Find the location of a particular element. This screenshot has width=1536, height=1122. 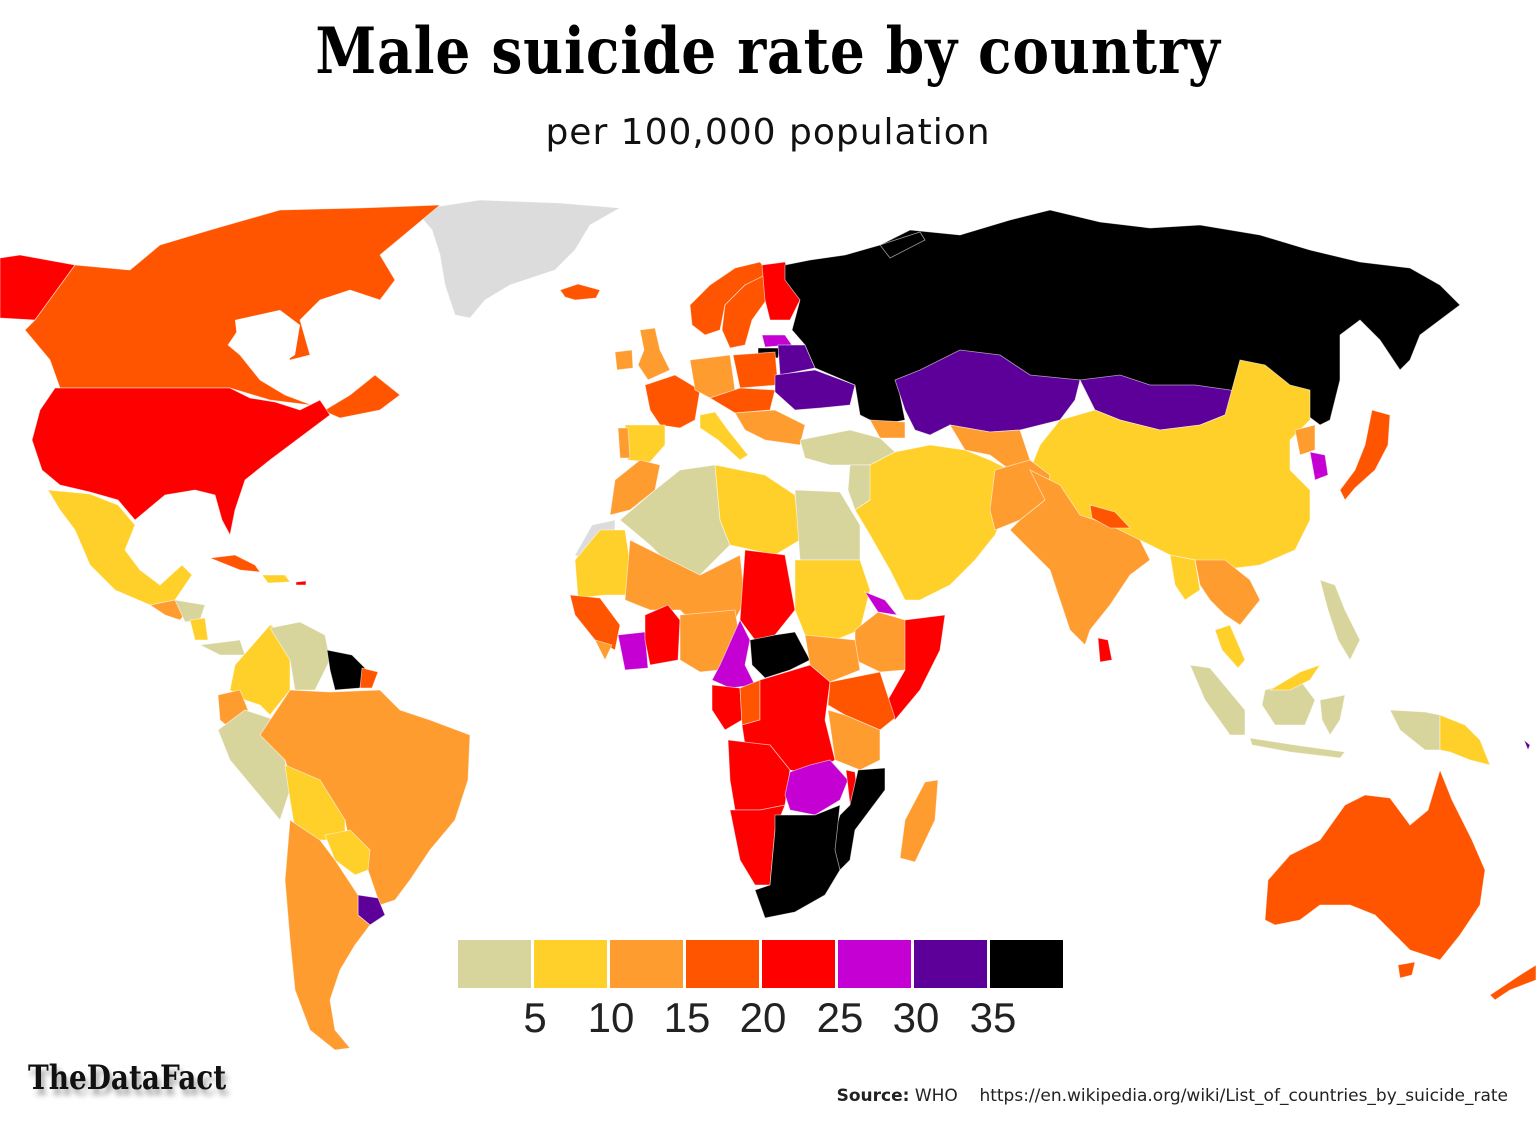

region-usa is located at coordinates (181, 462).